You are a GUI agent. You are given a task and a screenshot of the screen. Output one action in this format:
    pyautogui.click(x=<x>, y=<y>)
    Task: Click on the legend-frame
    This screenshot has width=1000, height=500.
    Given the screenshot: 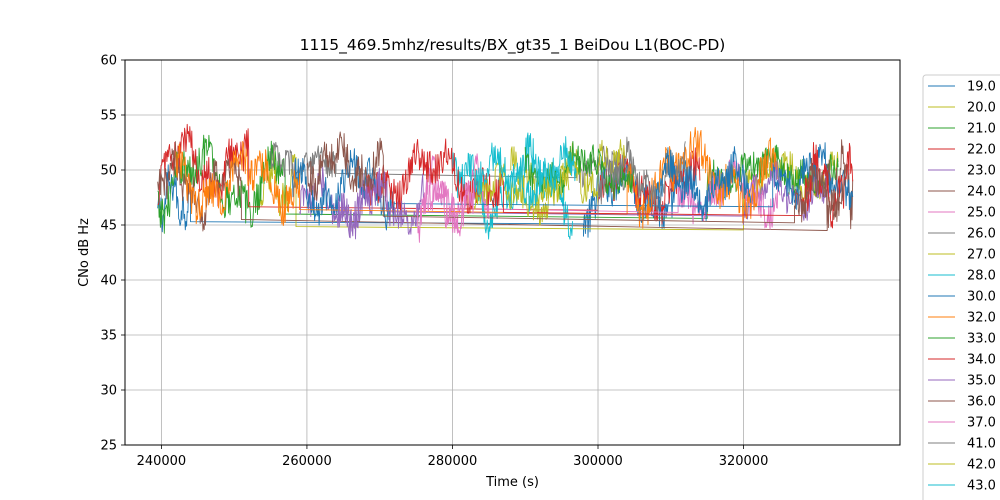 What is the action you would take?
    pyautogui.click(x=961, y=287)
    